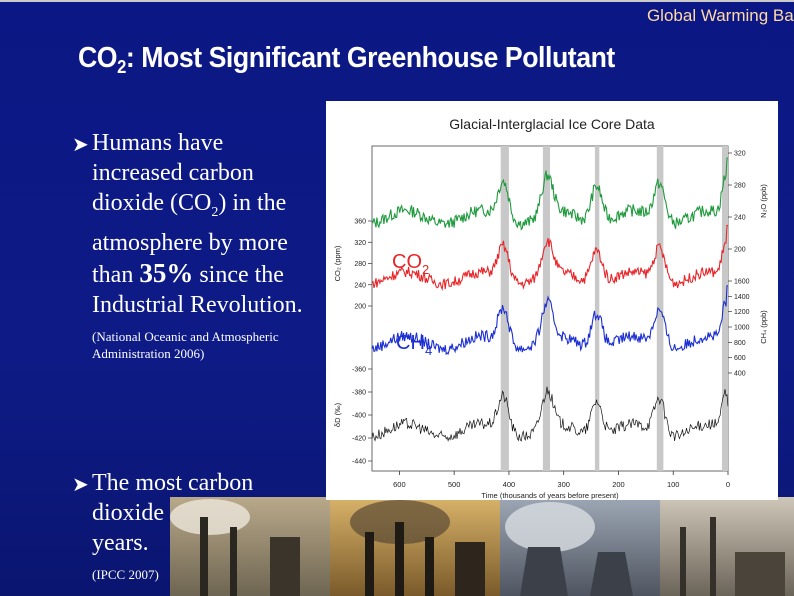 This screenshot has height=596, width=794. Describe the element at coordinates (370, 58) in the screenshot. I see `title-rest: : Most Significant Greenhouse Pollutant` at that location.